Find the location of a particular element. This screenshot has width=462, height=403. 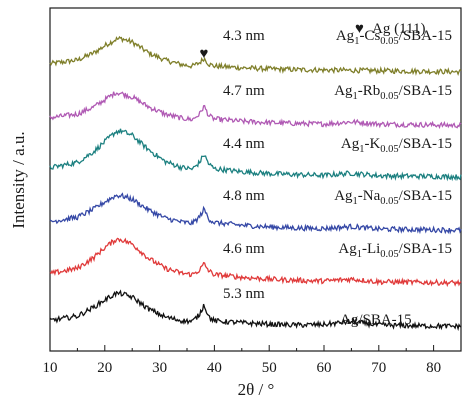

crystallite-size-label: 4.4 nm is located at coordinates (244, 144).